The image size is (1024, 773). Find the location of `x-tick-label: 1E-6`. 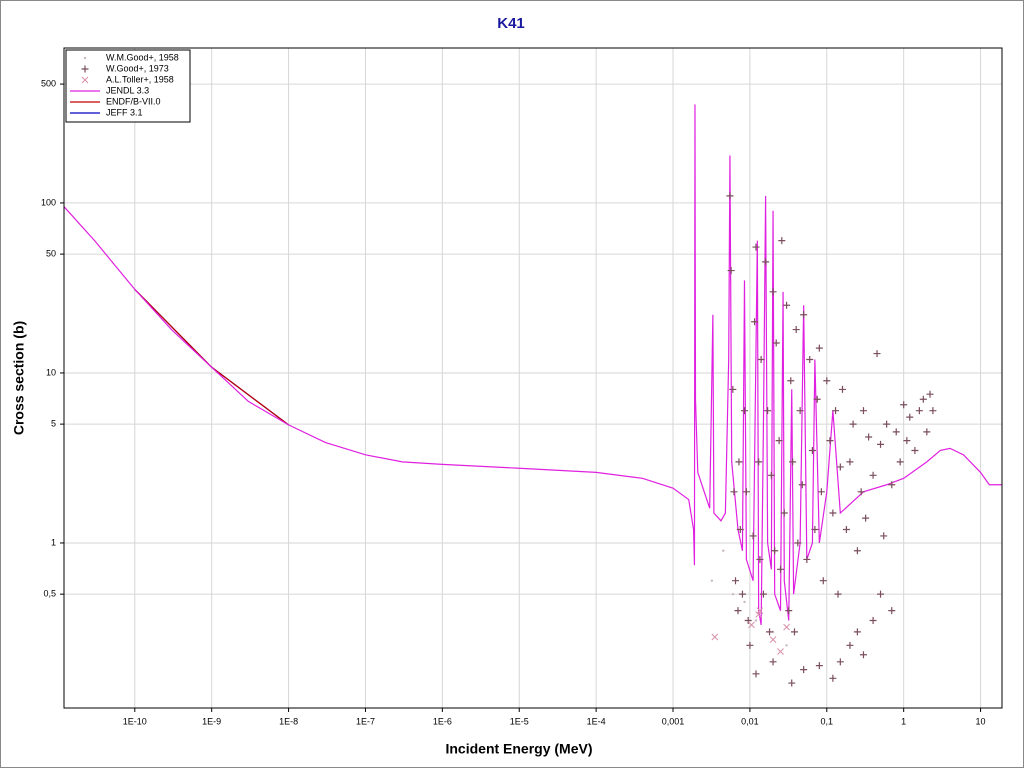

x-tick-label: 1E-6 is located at coordinates (442, 721).